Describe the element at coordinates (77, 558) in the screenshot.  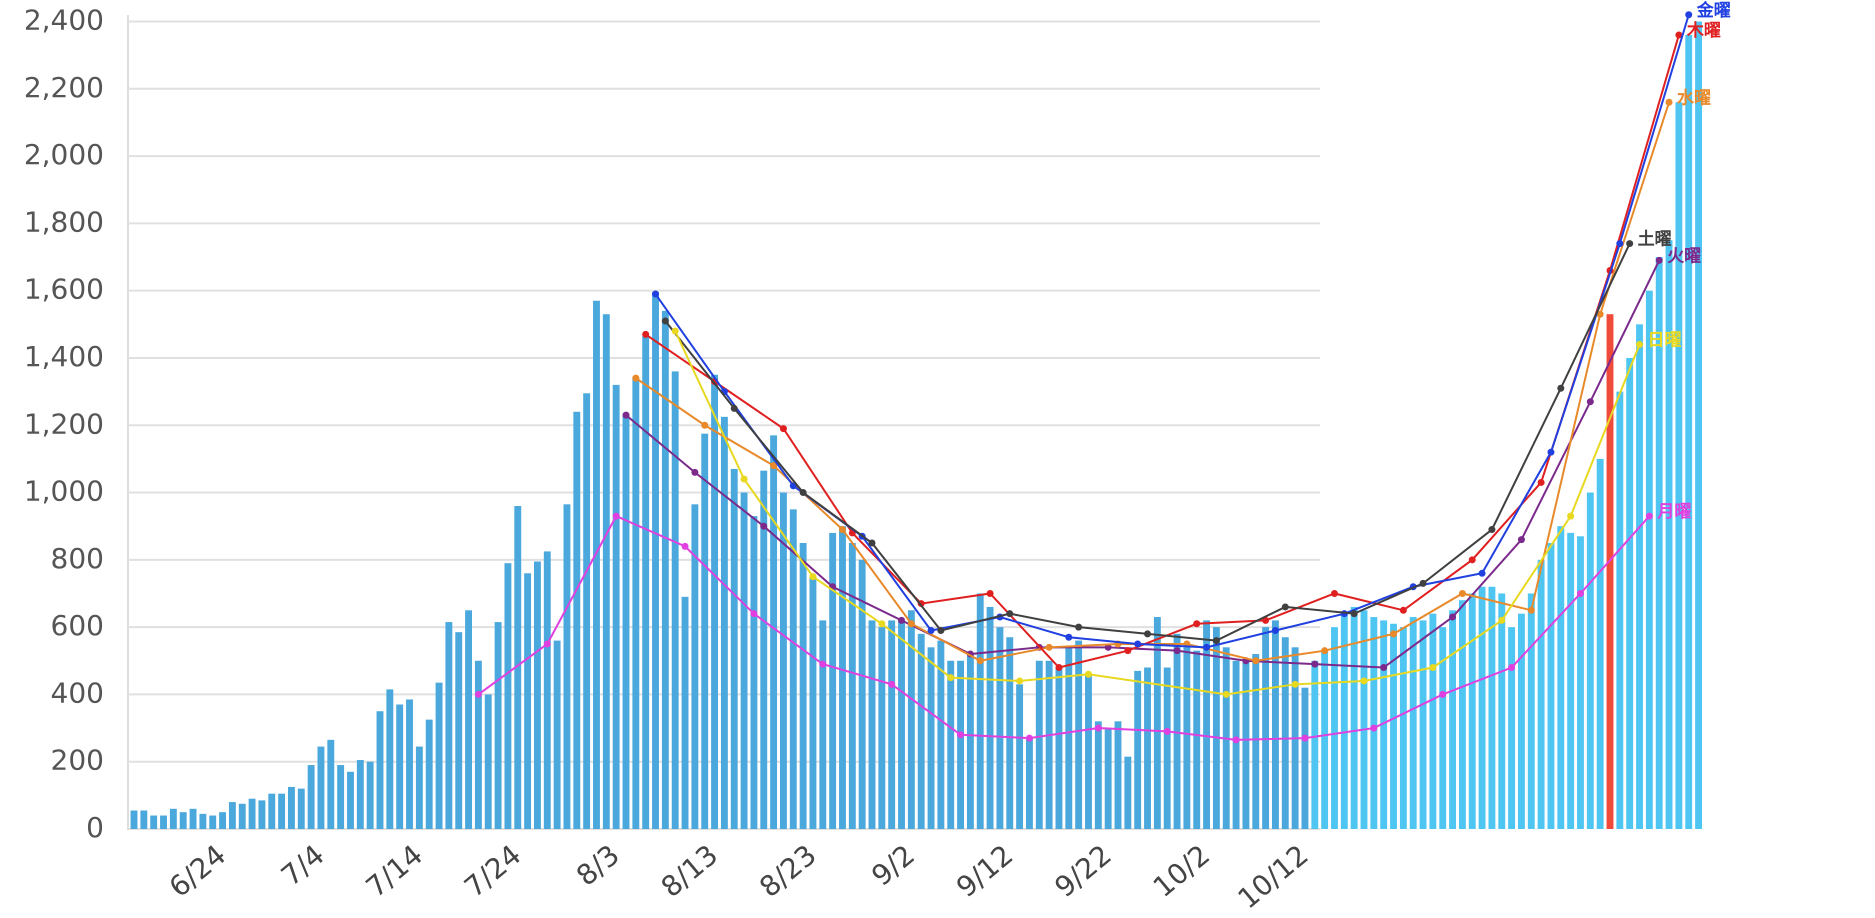
I see `y-tick-label: 800` at that location.